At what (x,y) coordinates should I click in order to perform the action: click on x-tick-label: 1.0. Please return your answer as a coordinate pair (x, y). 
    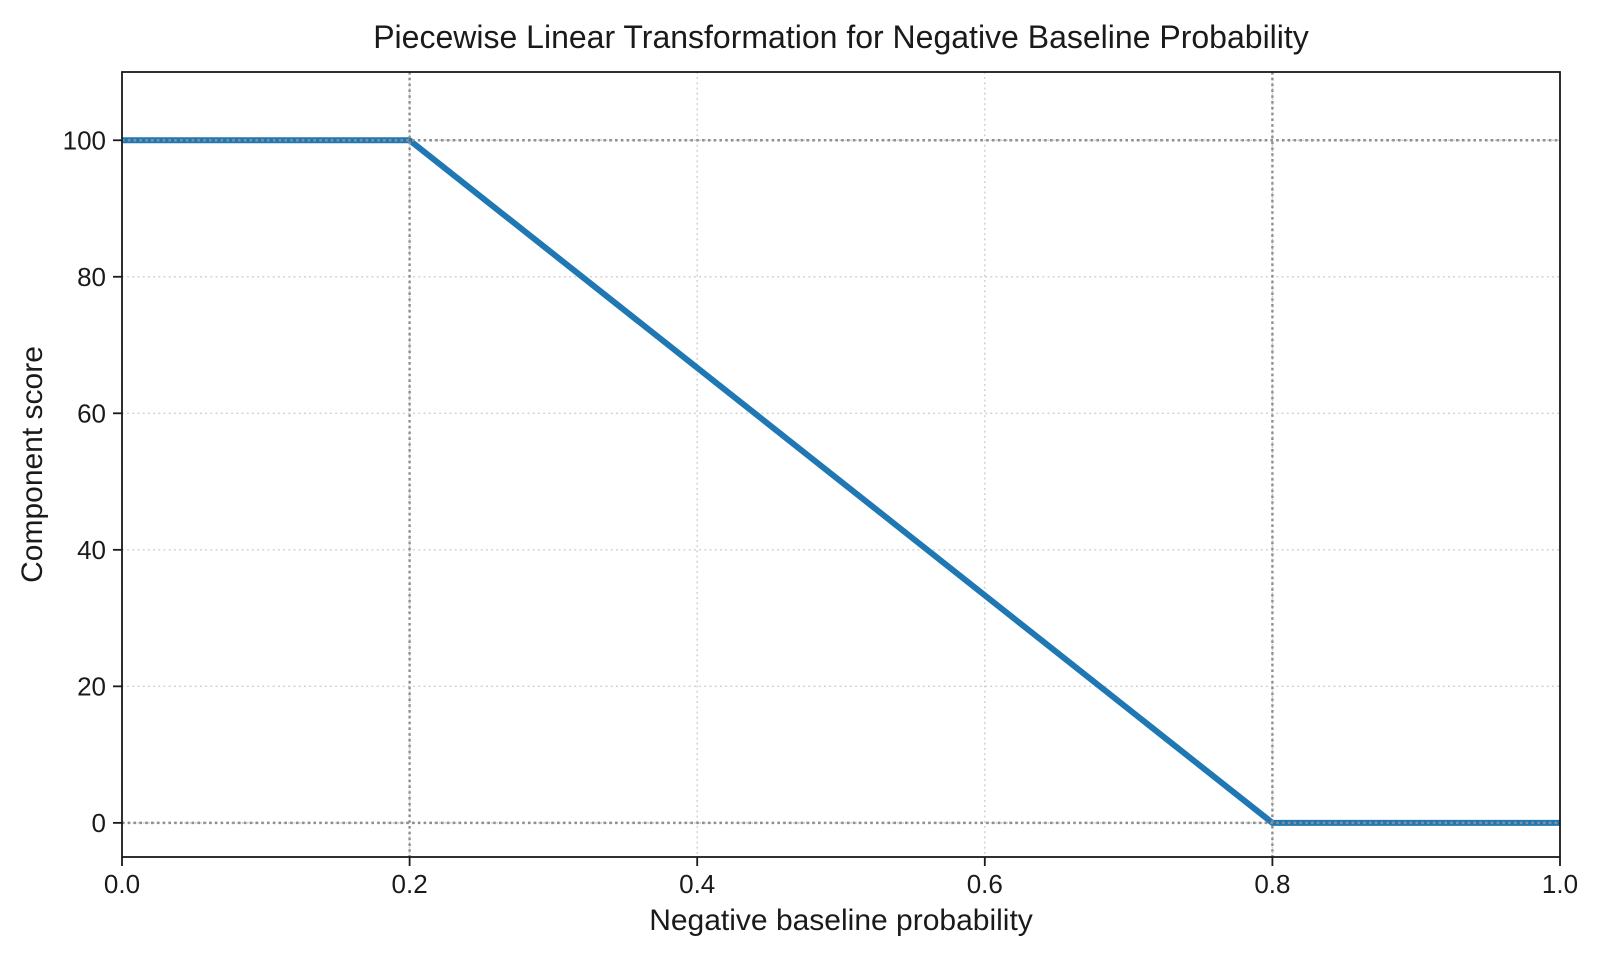
    Looking at the image, I should click on (1560, 884).